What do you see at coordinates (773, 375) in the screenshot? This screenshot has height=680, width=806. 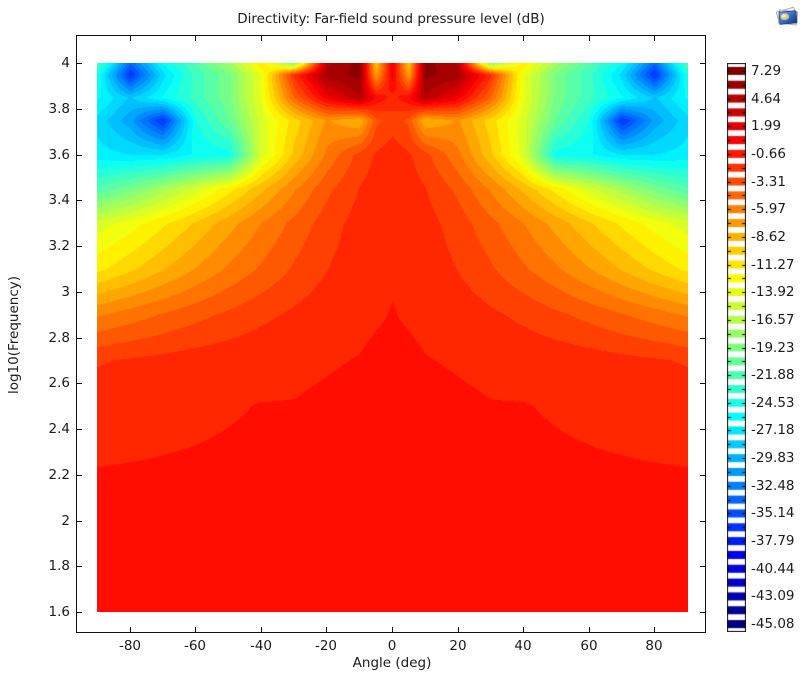 I see `colorbar-label: -21.88` at bounding box center [773, 375].